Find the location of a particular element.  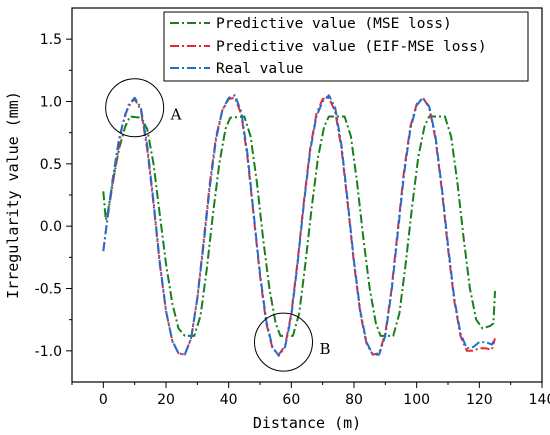

x-tick-label: 80 is located at coordinates (354, 400).